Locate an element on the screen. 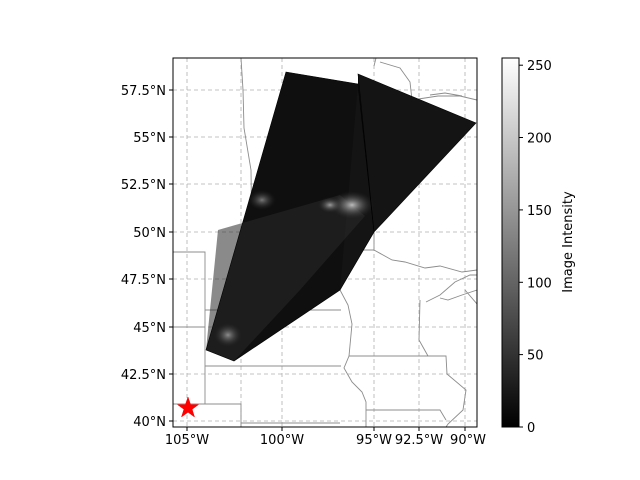 This screenshot has height=480, width=640. colorbar-tick-label: 100 is located at coordinates (539, 283).